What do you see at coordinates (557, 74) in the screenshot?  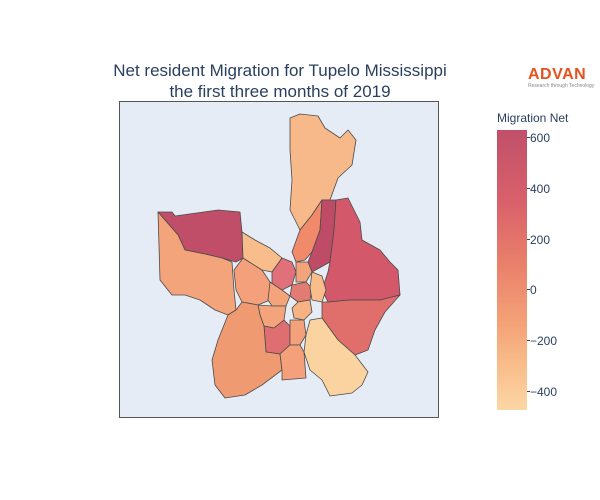 I see `logo-word: ADVAN` at bounding box center [557, 74].